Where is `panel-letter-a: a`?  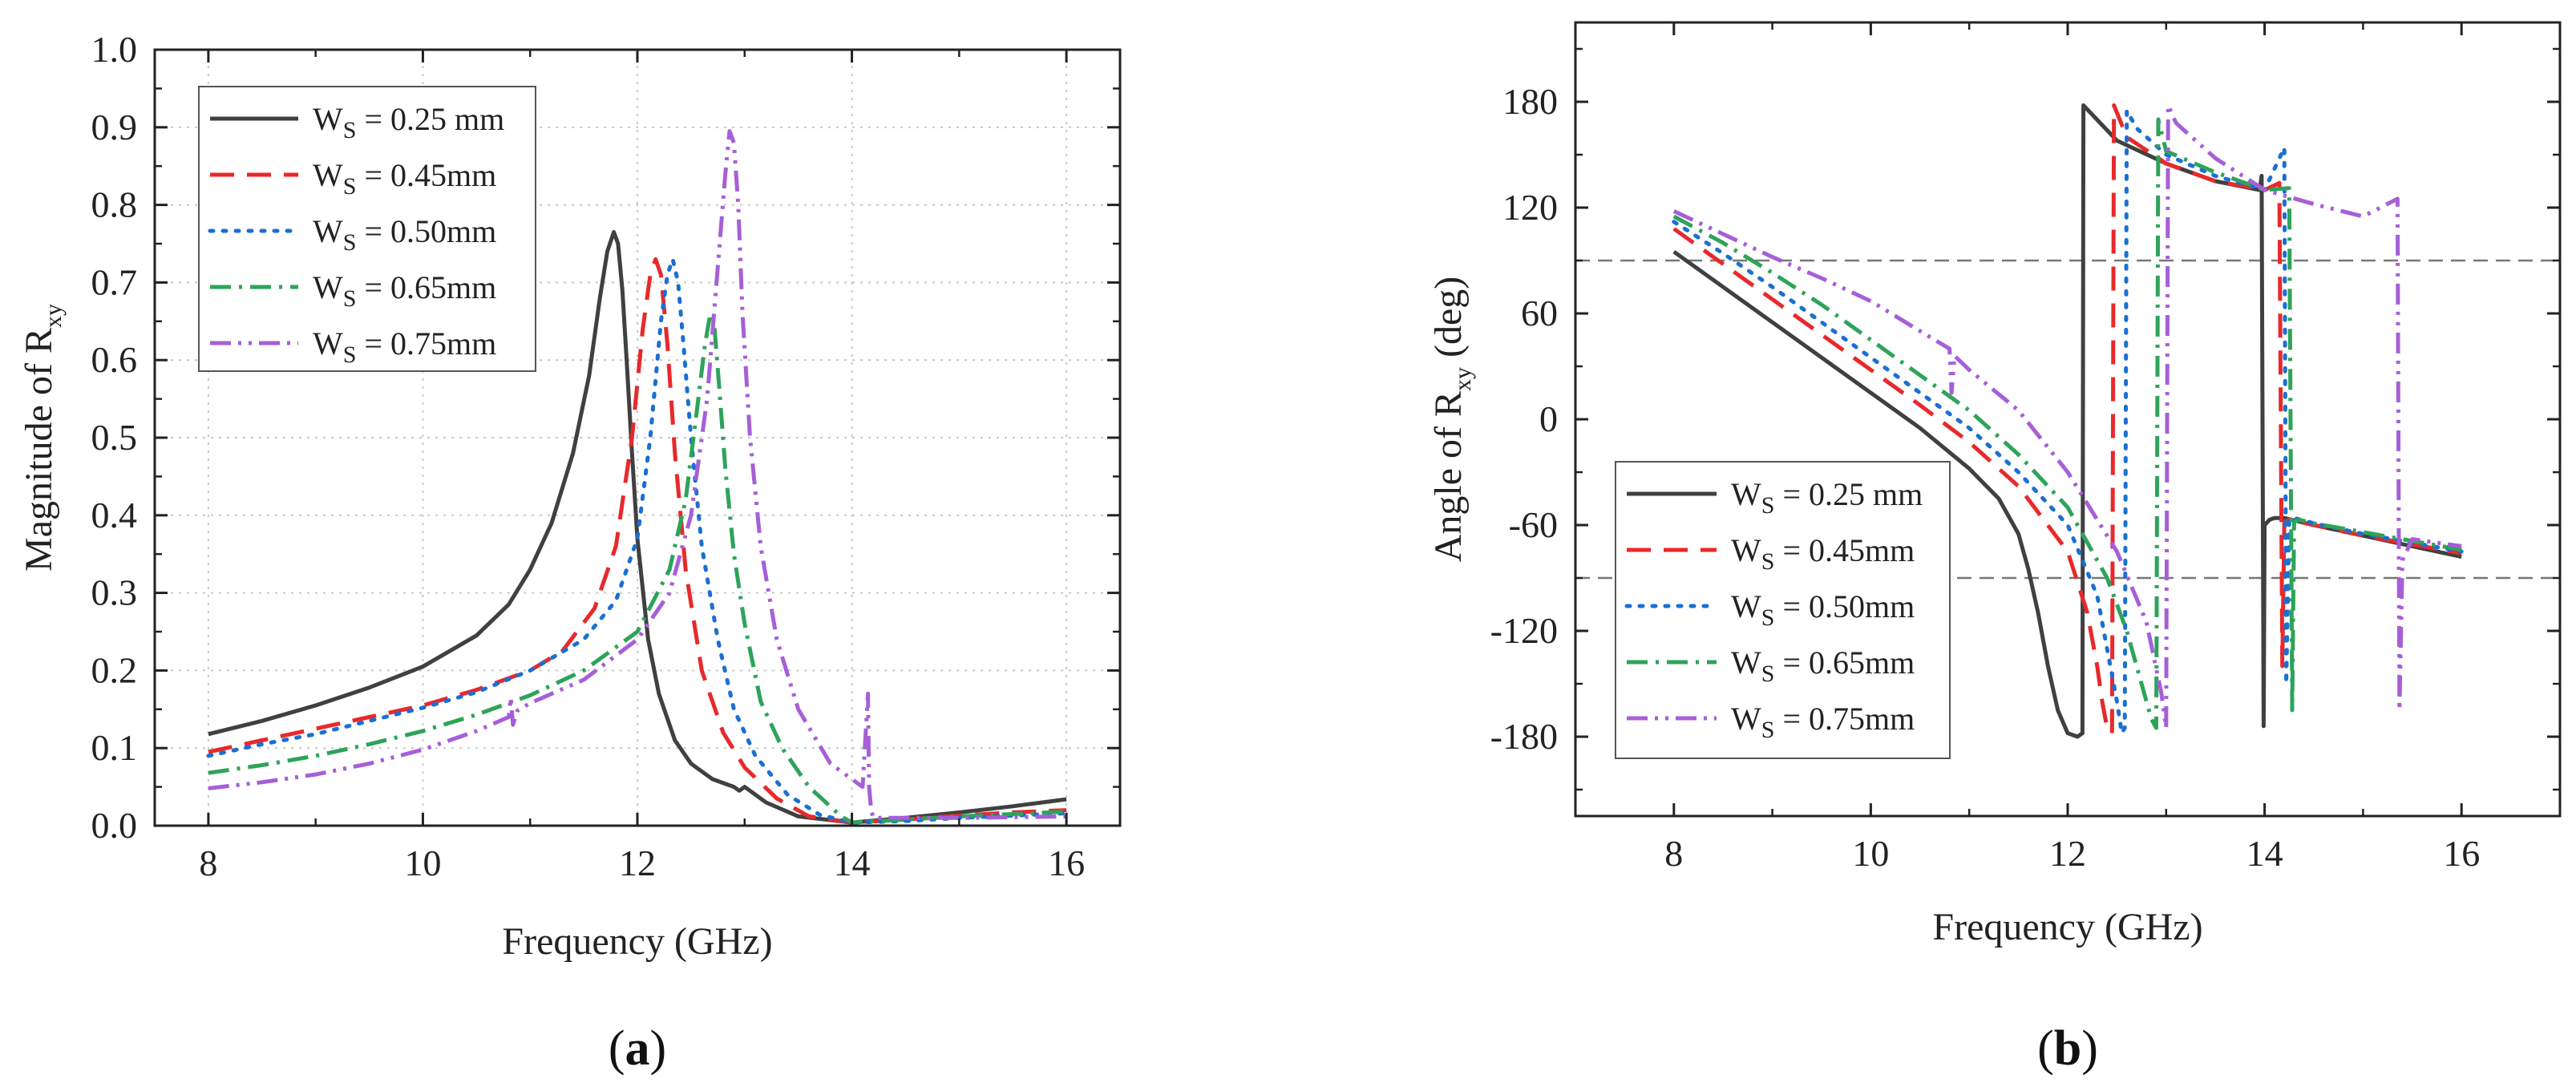
panel-letter-a: a is located at coordinates (637, 1048).